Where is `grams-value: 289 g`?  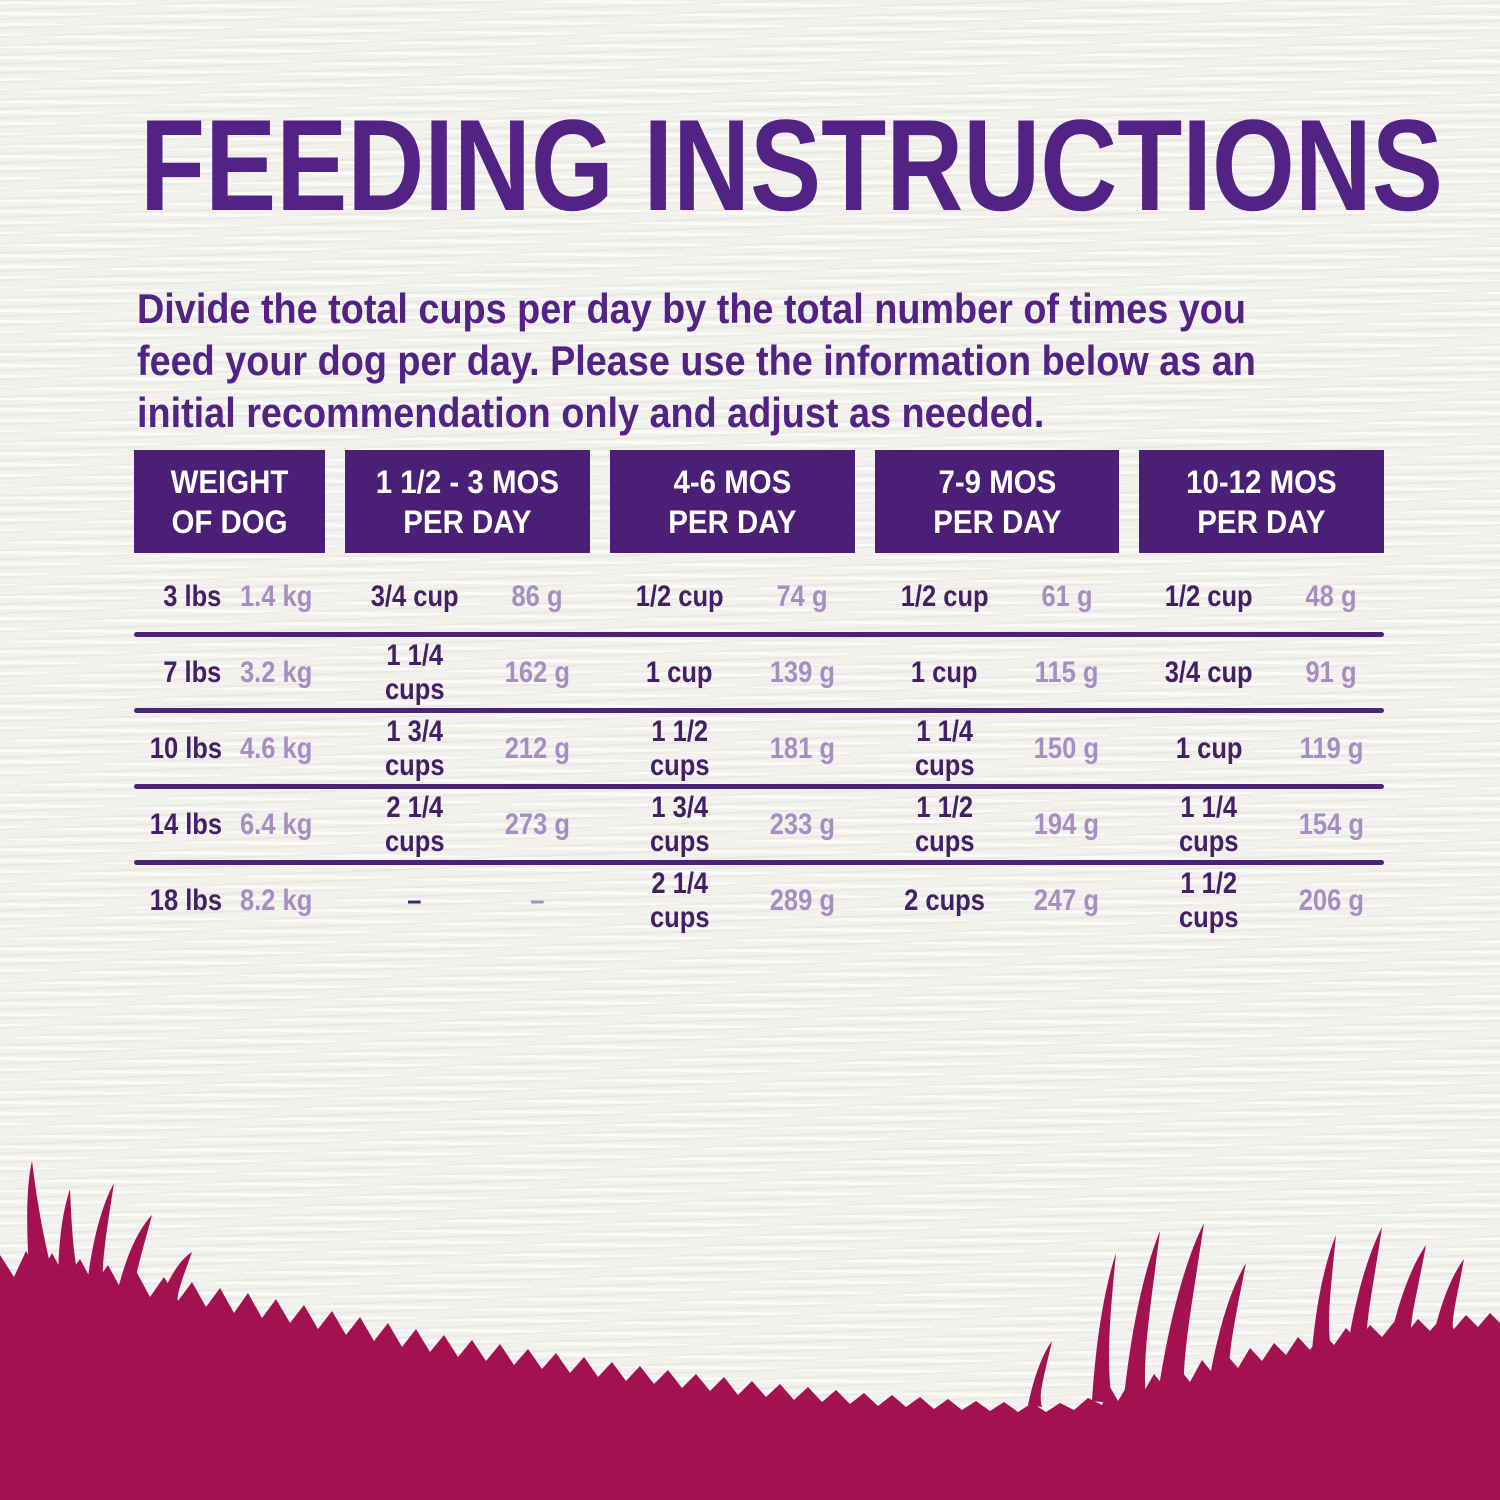 grams-value: 289 g is located at coordinates (802, 900).